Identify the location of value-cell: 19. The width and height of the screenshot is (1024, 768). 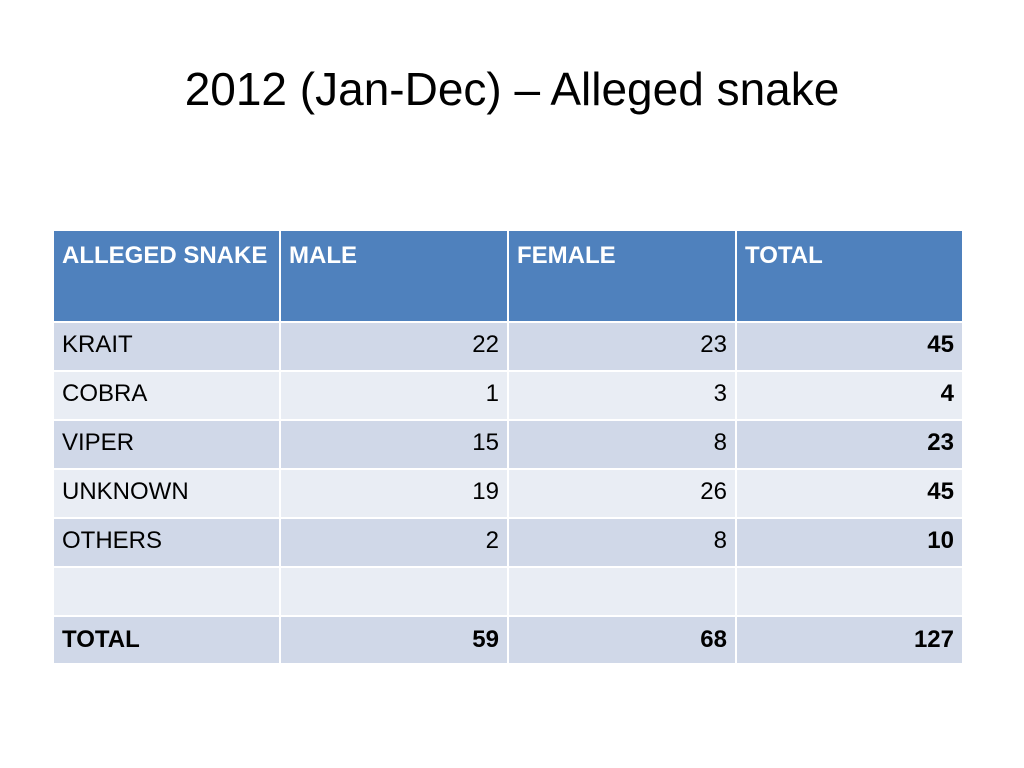
(394, 493).